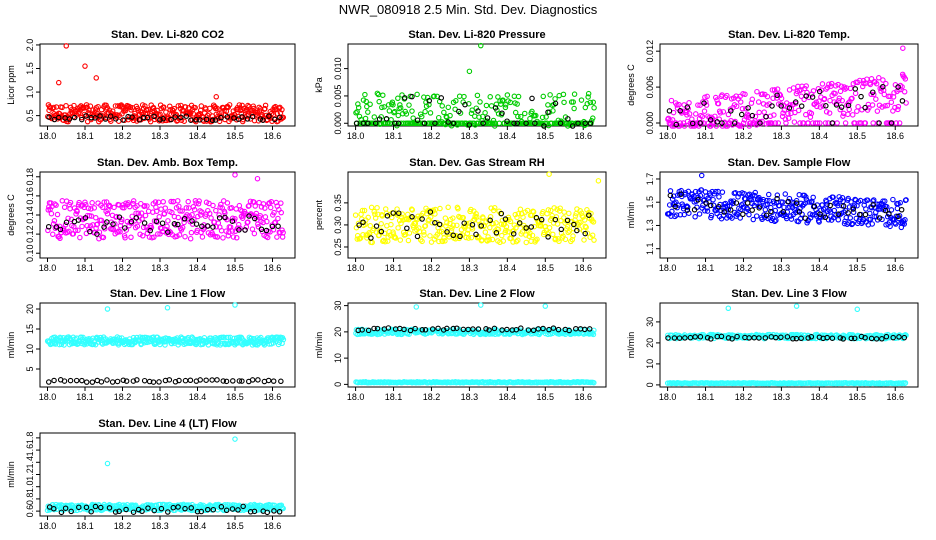  Describe the element at coordinates (160, 526) in the screenshot. I see `x-tick-label: 18.3` at that location.